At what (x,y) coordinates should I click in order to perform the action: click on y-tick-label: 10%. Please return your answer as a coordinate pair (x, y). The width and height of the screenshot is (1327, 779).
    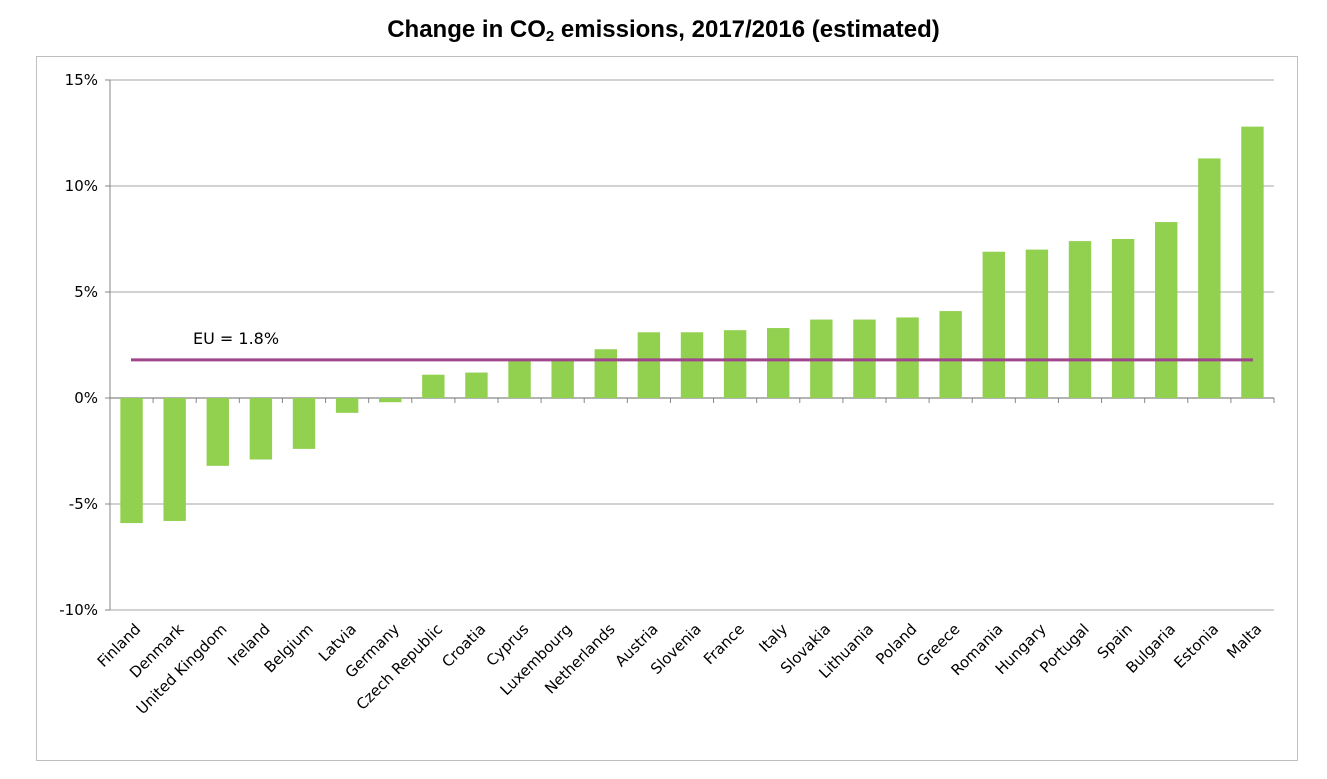
    Looking at the image, I should click on (81, 186).